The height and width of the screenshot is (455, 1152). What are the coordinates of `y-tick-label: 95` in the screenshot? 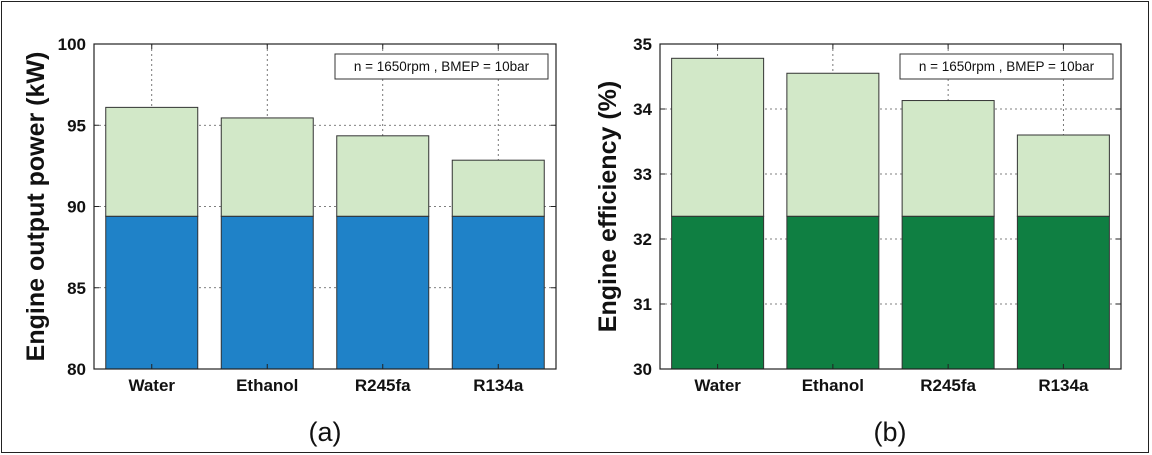 It's located at (76, 125).